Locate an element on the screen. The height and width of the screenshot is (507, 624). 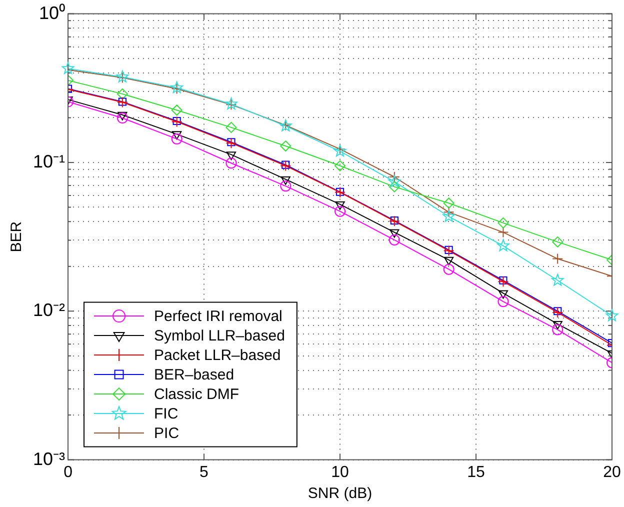
legend-label: Classic DMF is located at coordinates (197, 395).